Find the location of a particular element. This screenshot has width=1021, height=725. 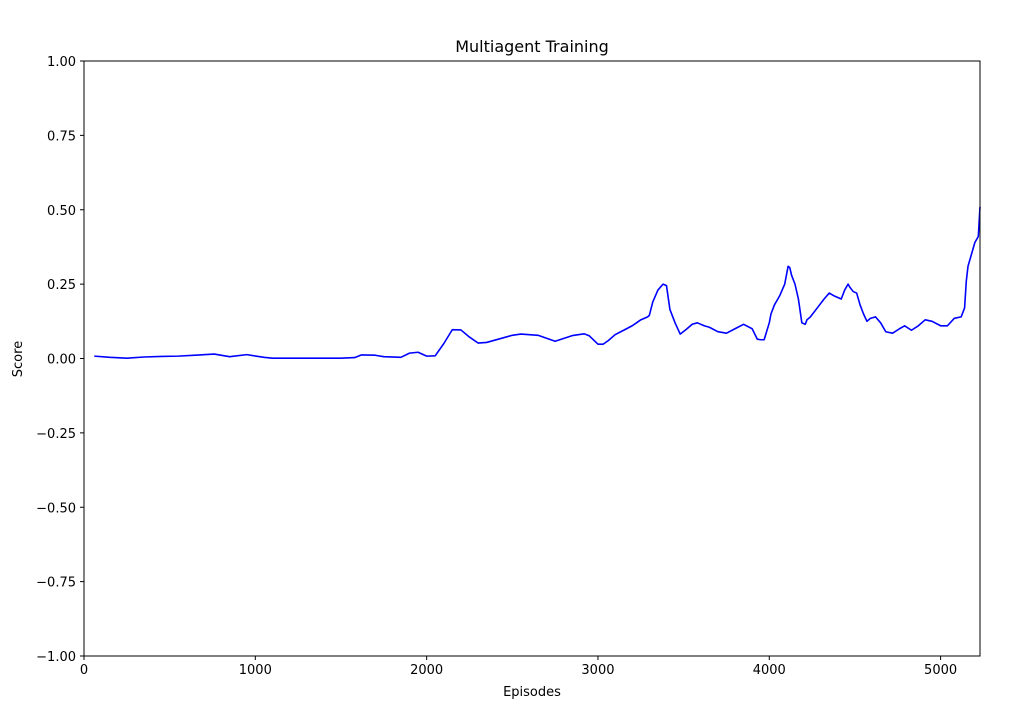

x-tick-label: 5000 is located at coordinates (940, 670).